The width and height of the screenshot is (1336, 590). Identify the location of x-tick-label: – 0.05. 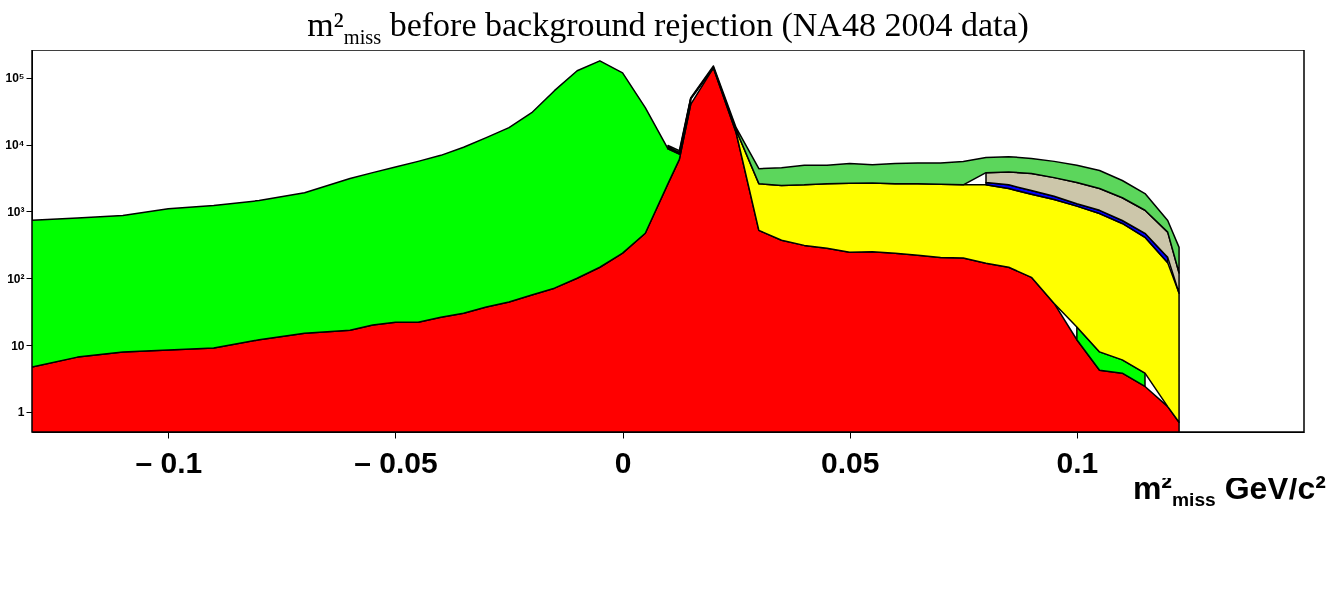
(396, 462).